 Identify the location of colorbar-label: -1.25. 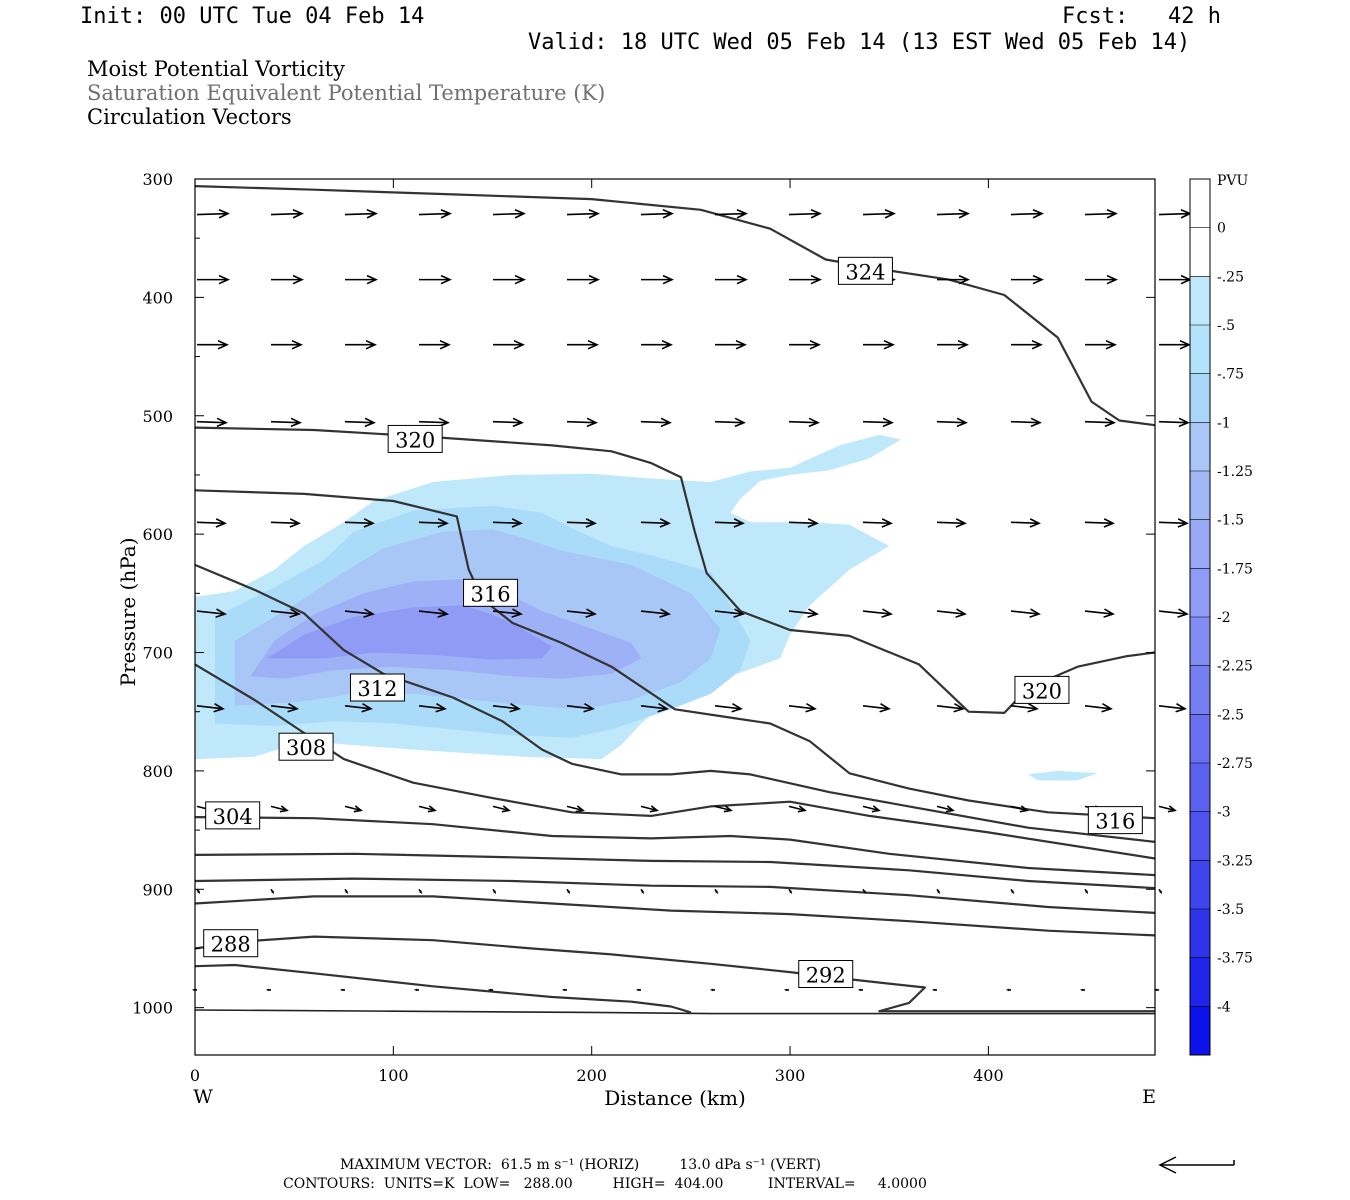
(1235, 472).